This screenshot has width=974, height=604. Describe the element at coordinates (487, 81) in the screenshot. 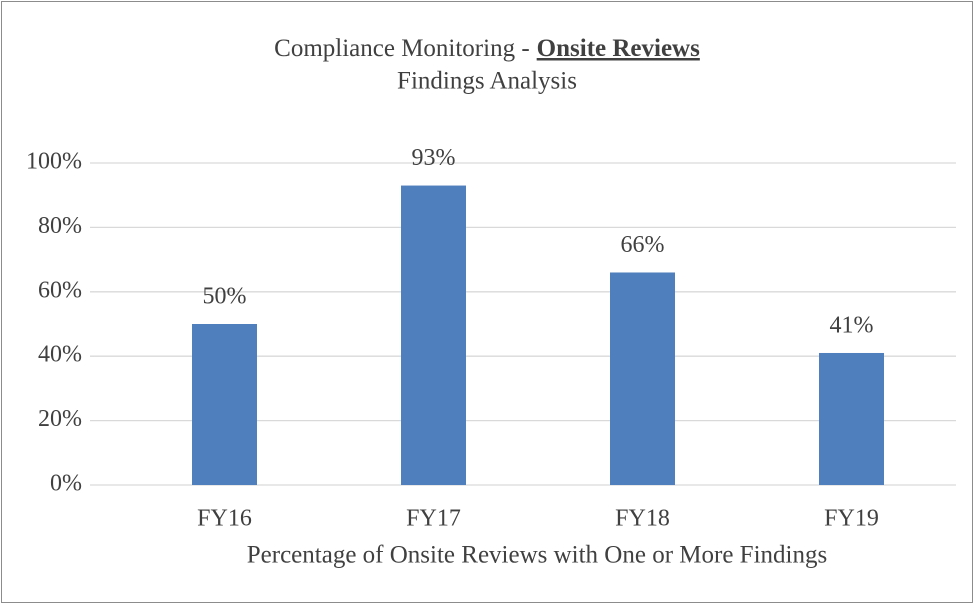

I see `chart-subtitle: Findings Analysis` at that location.